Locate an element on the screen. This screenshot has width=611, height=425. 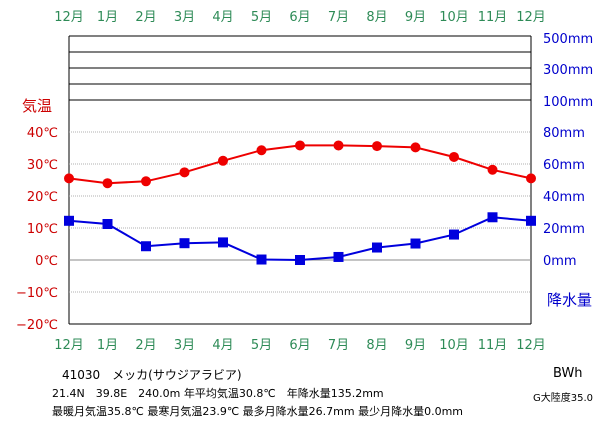
temp-tick-label: 0℃ is located at coordinates (46, 261).